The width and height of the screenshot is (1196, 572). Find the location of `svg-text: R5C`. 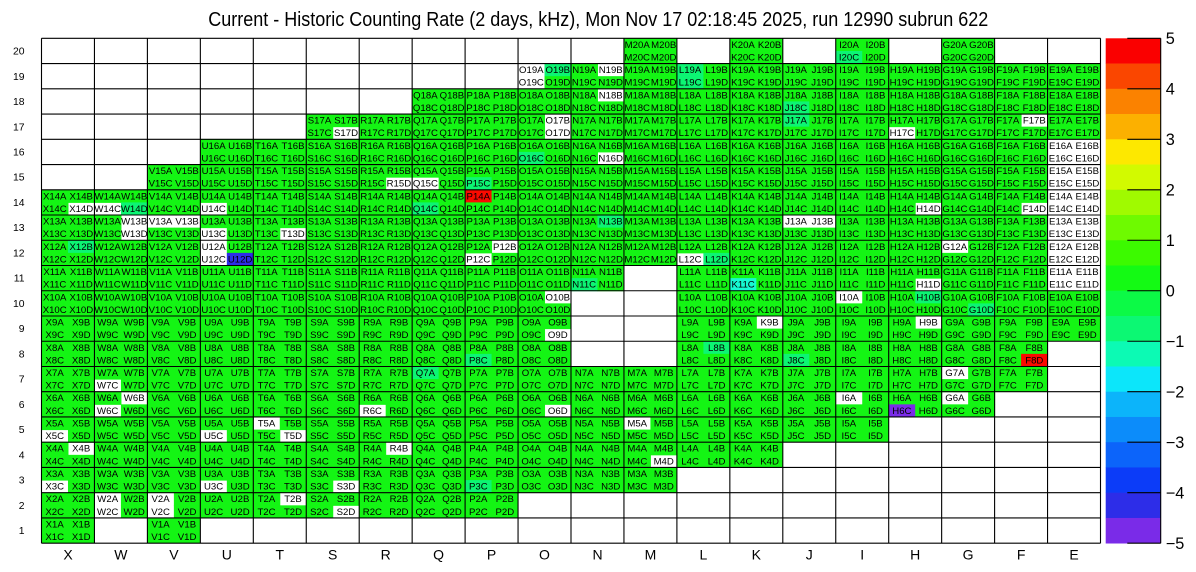

svg-text: R5C is located at coordinates (372, 436).